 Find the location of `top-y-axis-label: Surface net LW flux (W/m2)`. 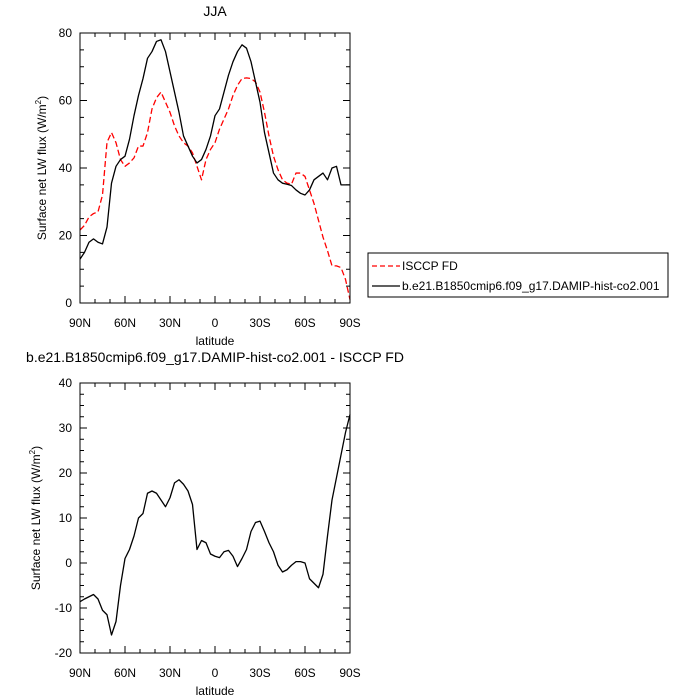

top-y-axis-label: Surface net LW flux (W/m2) is located at coordinates (41, 168).